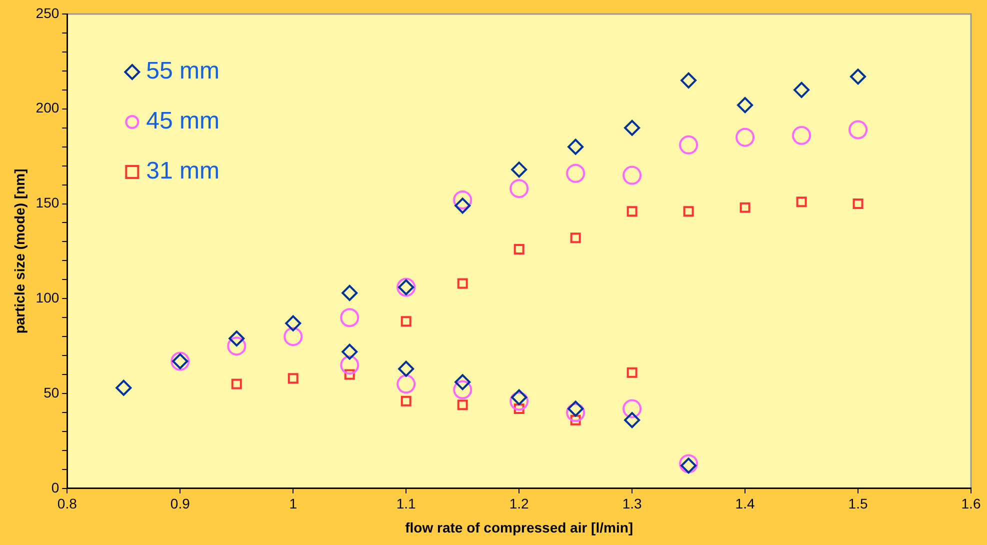  Describe the element at coordinates (971, 504) in the screenshot. I see `x-tick-label: 1.6` at that location.